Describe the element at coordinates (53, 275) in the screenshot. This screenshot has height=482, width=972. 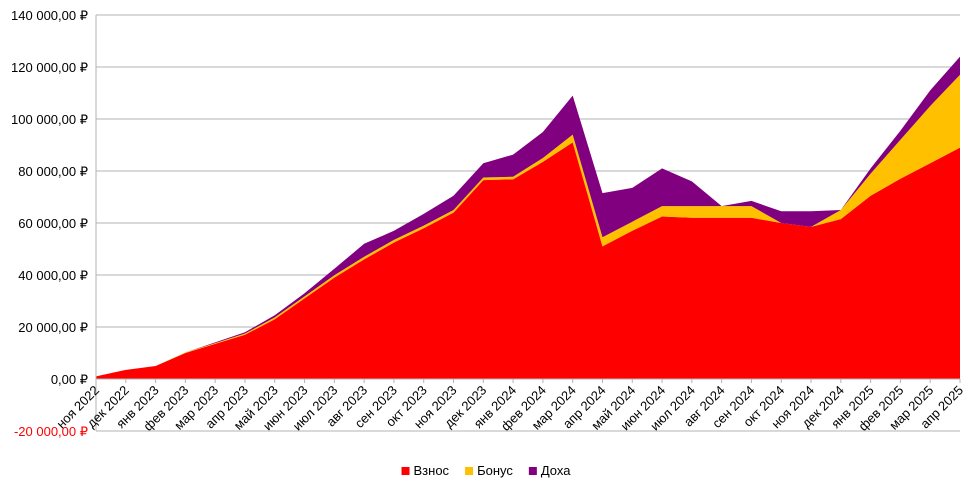
I see `y-tick-label: 40 000,00 ₽` at that location.